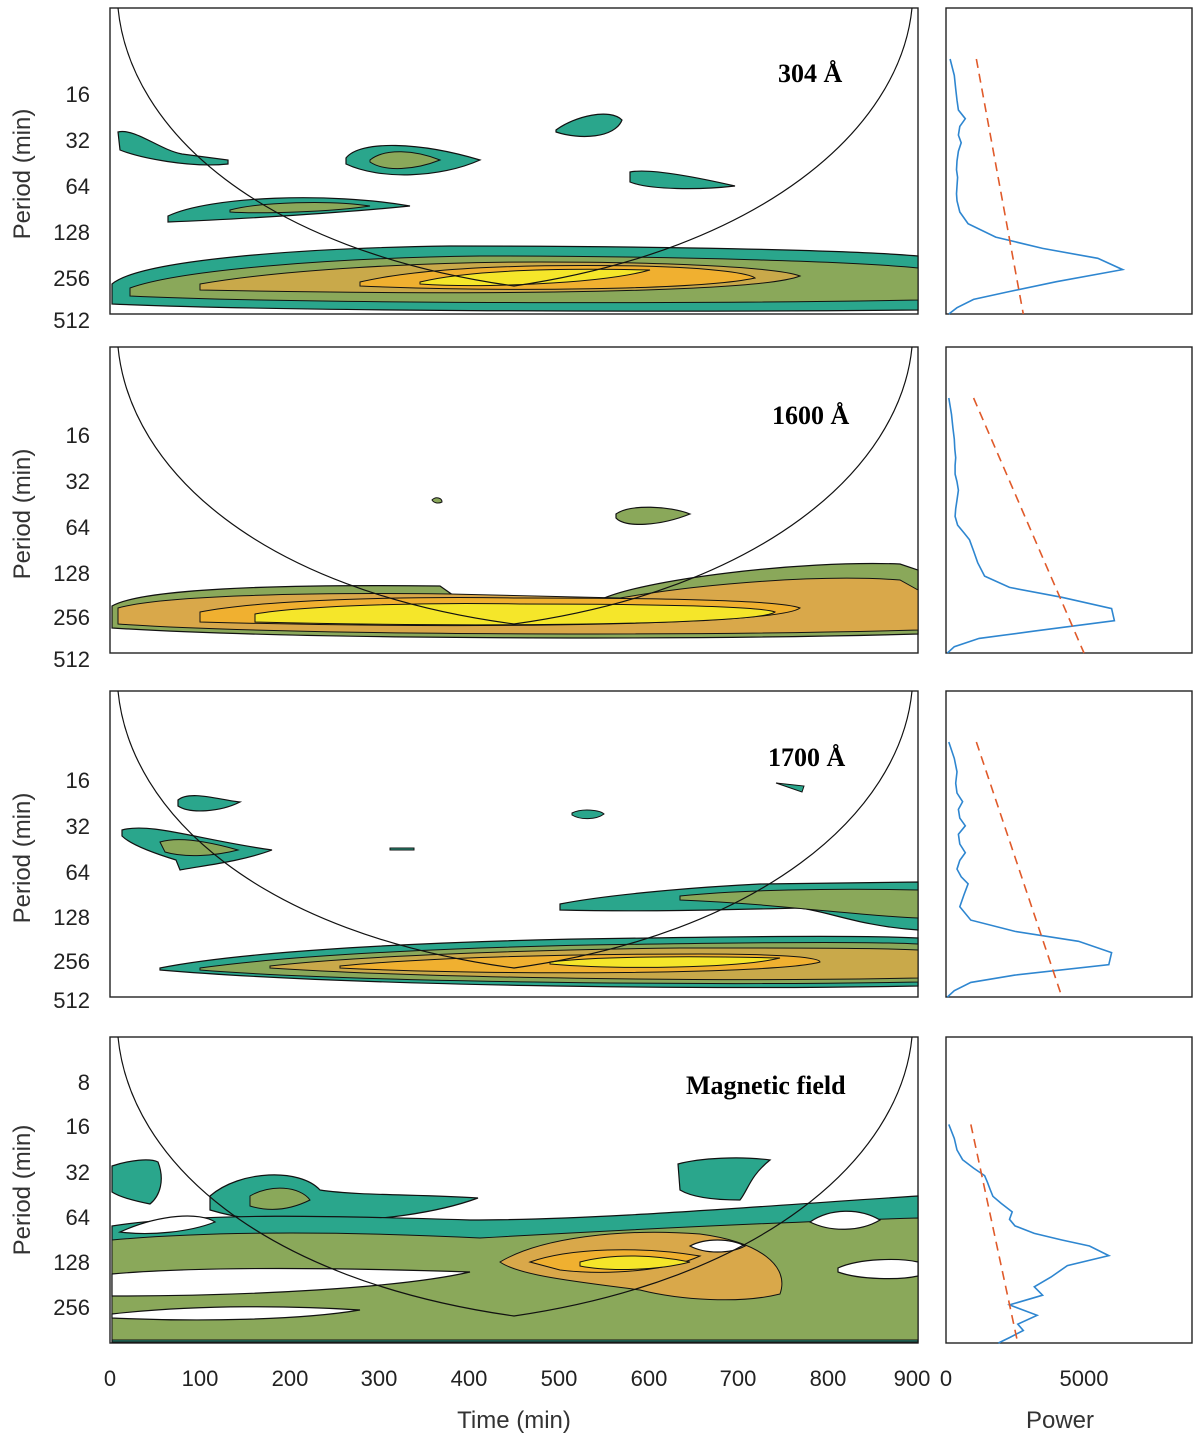  I want to click on panel-title-304: 304 Å, so click(810, 73).